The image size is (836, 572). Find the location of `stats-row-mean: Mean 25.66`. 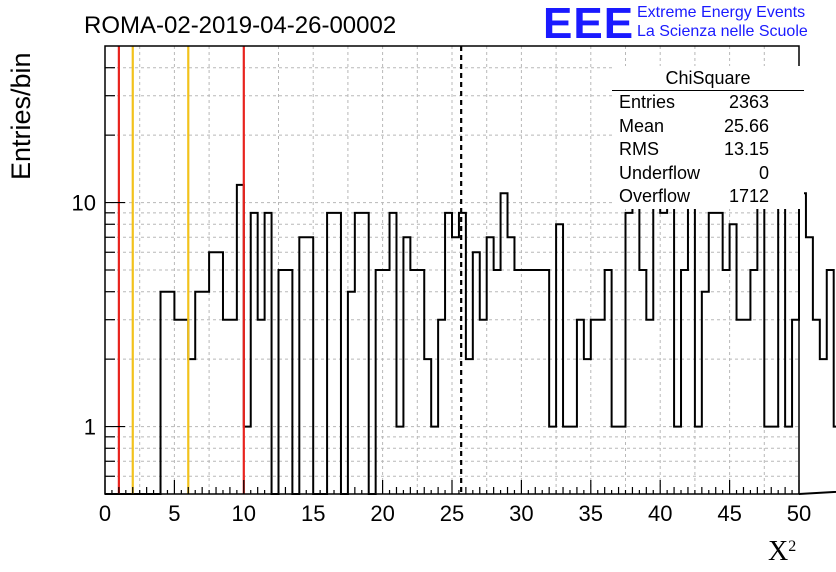

stats-row-mean: Mean 25.66 is located at coordinates (708, 127).